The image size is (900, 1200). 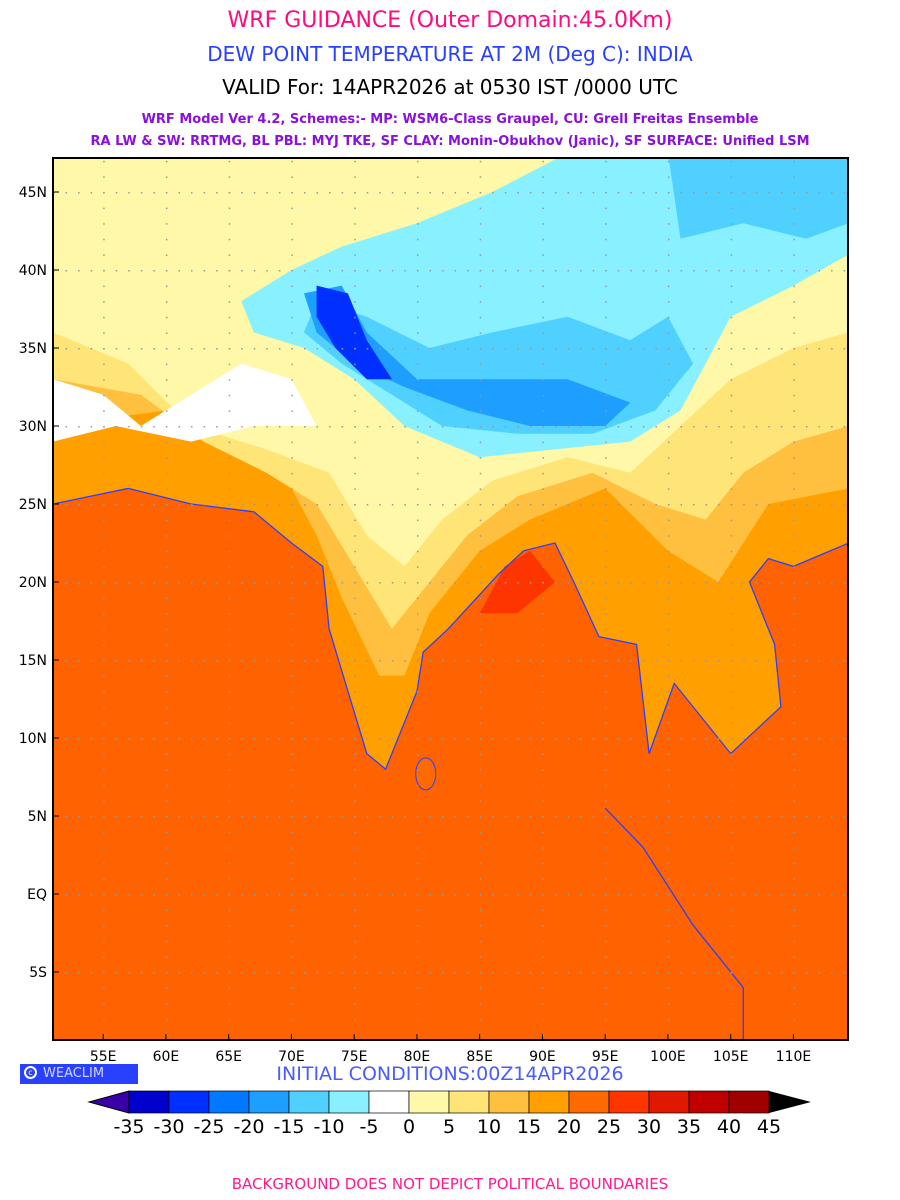 I want to click on lon-label: 75E, so click(x=354, y=1057).